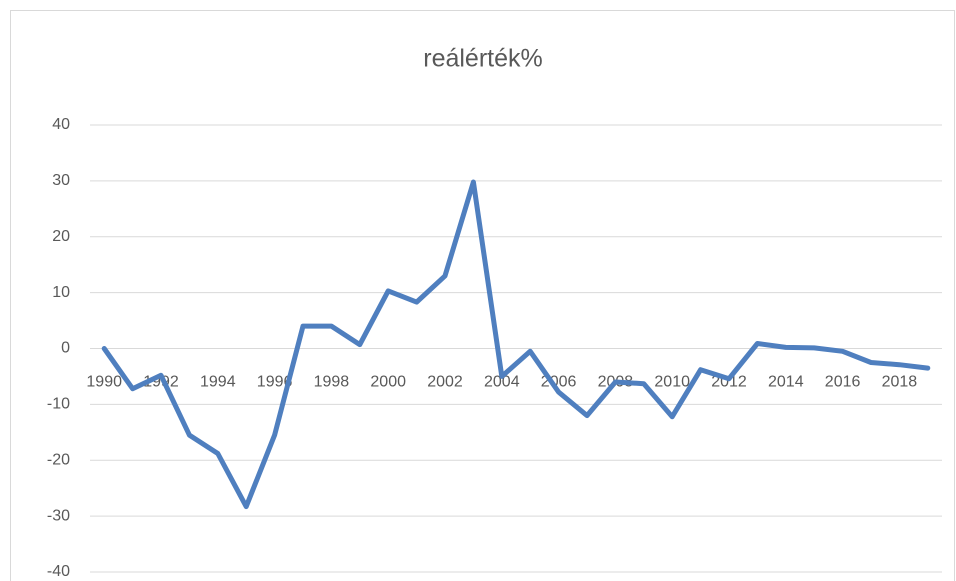  Describe the element at coordinates (218, 382) in the screenshot. I see `x-tick-label: 1994` at that location.